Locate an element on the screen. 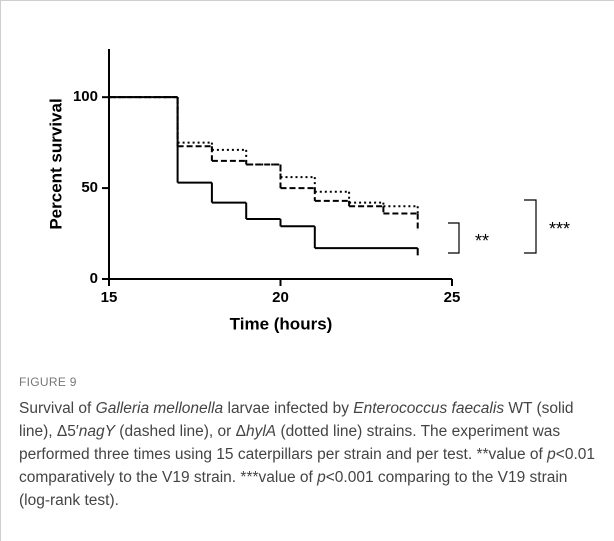 The image size is (614, 541). x-tick-label: 25 is located at coordinates (452, 297).